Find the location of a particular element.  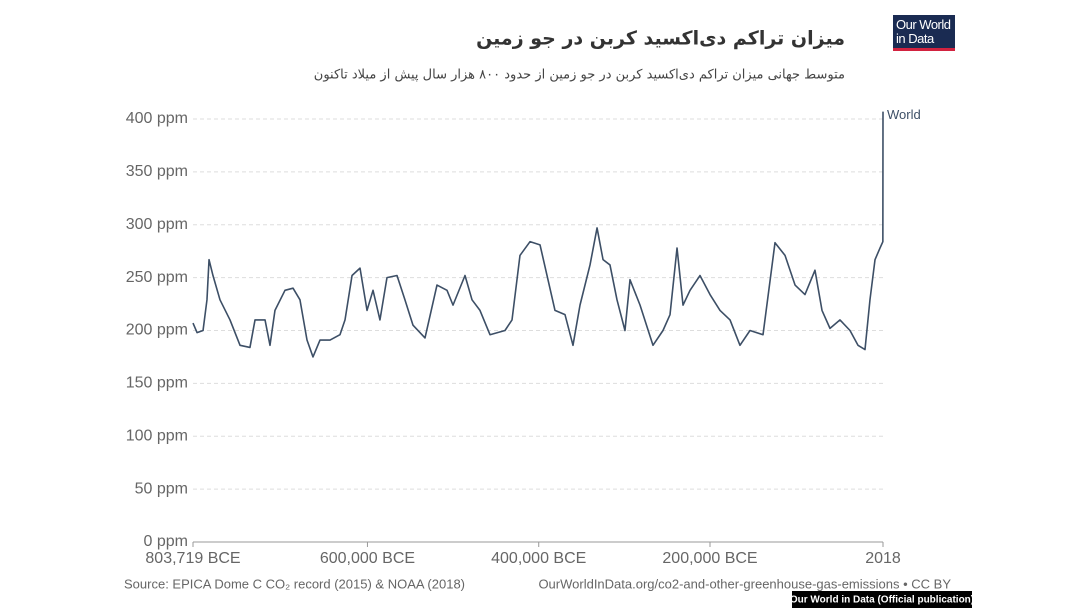

logo: Our World in Data is located at coordinates (923, 31).